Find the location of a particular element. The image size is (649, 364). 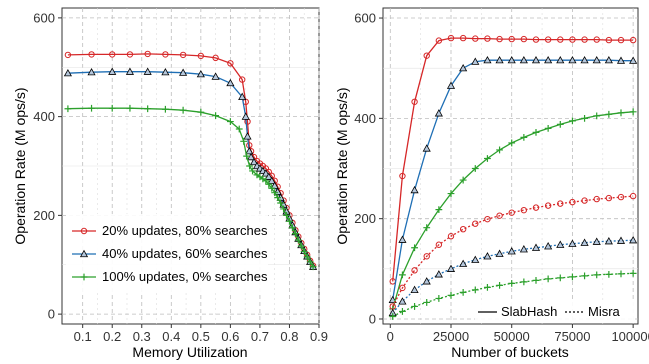

left-x-tick-label: 0.5 is located at coordinates (201, 336).